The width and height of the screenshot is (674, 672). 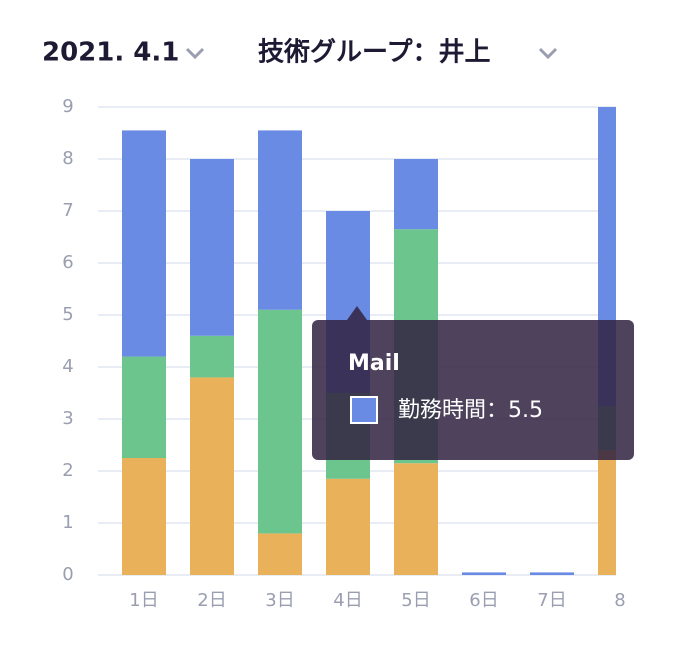 I want to click on tooltip: Mail 勤務時間：5.5, so click(x=473, y=383).